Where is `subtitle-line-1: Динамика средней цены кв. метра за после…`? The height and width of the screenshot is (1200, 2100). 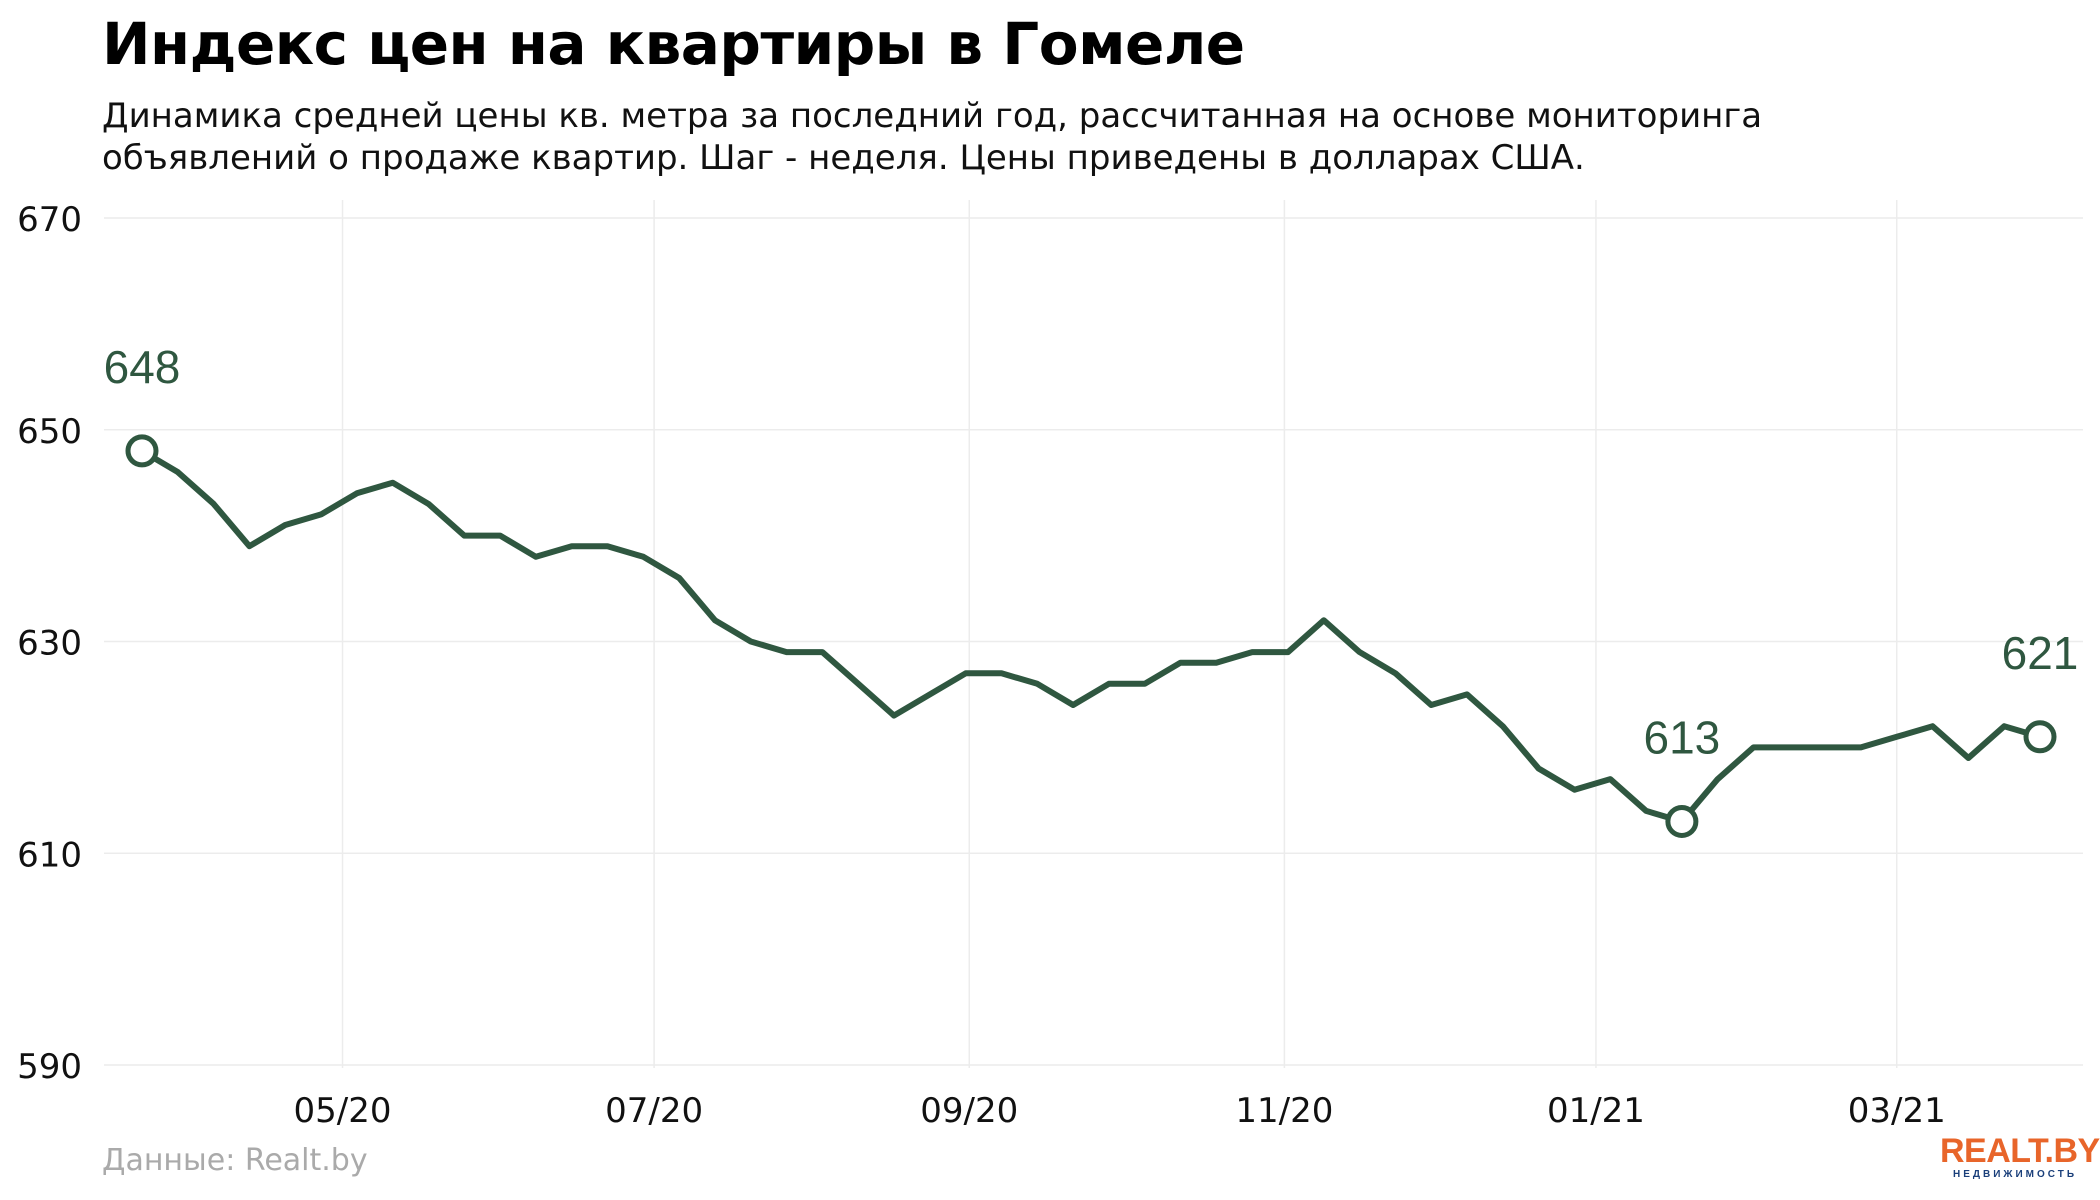 subtitle-line-1: Динамика средней цены кв. метра за после… is located at coordinates (932, 116).